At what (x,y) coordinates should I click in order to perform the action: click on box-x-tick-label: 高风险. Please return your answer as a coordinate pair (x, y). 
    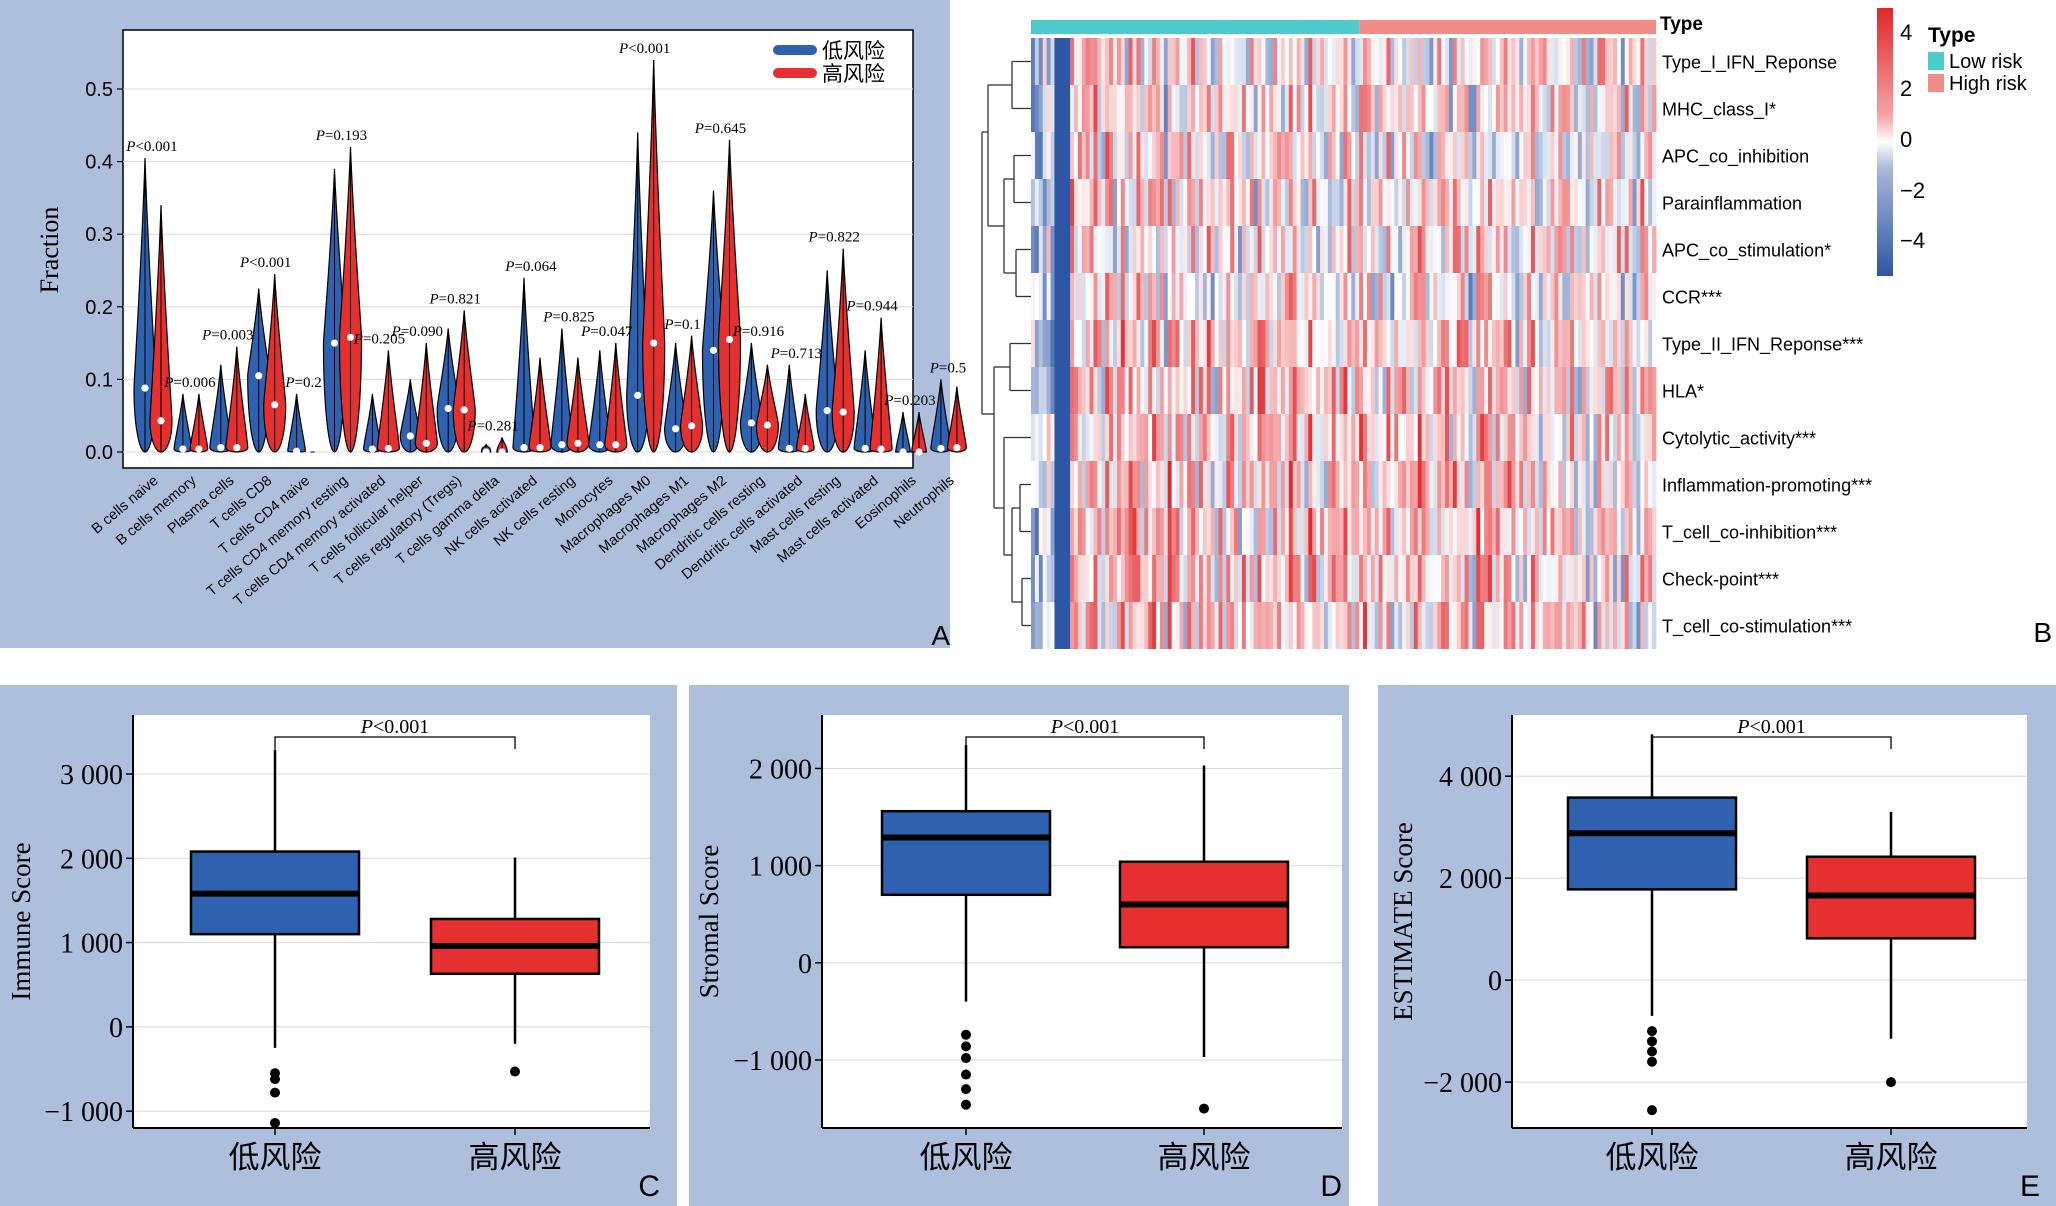
    Looking at the image, I should click on (1204, 1157).